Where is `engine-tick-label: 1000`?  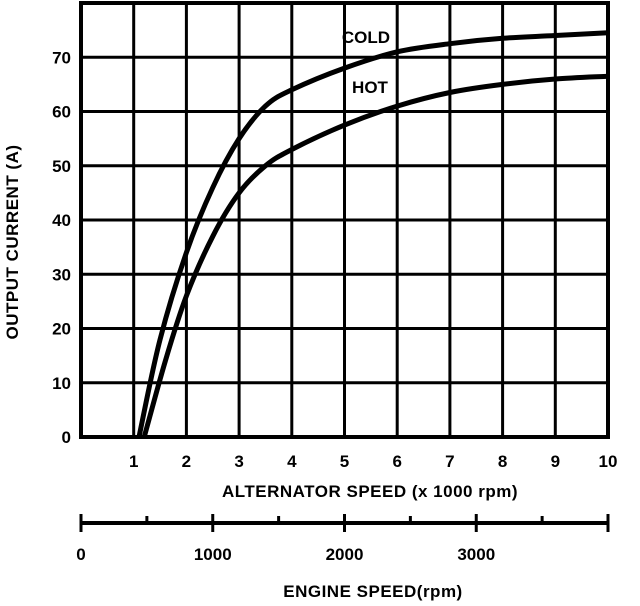 engine-tick-label: 1000 is located at coordinates (213, 554).